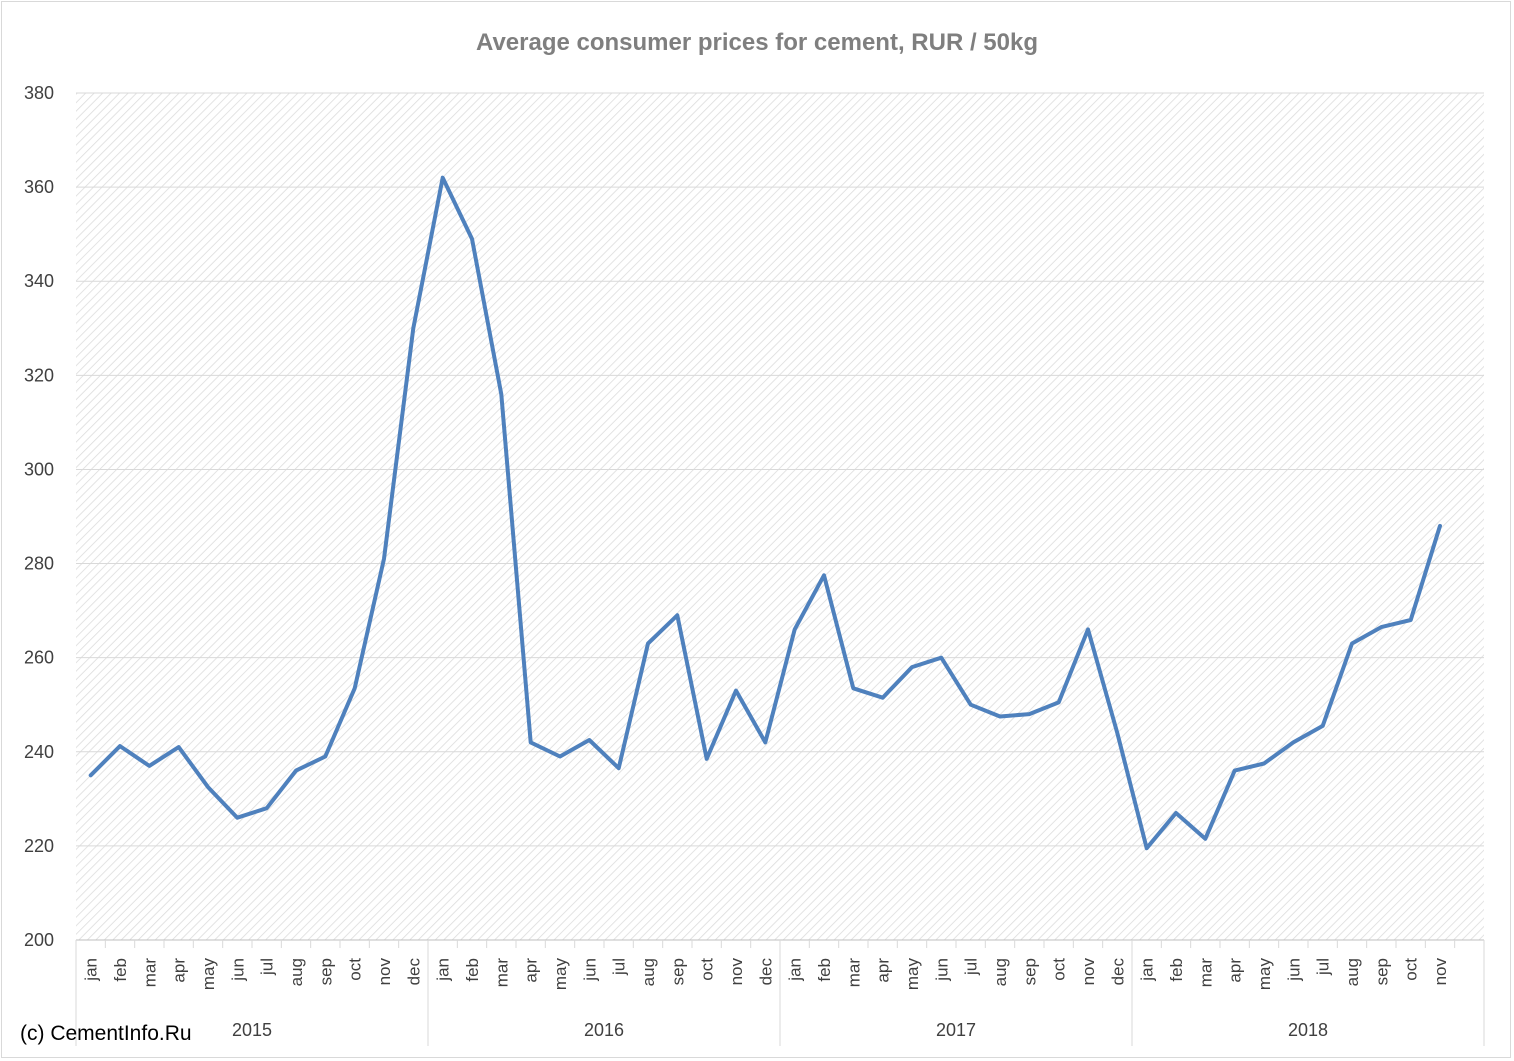 Image resolution: width=1514 pixels, height=1061 pixels. What do you see at coordinates (39, 93) in the screenshot?
I see `y-tick-label: 380` at bounding box center [39, 93].